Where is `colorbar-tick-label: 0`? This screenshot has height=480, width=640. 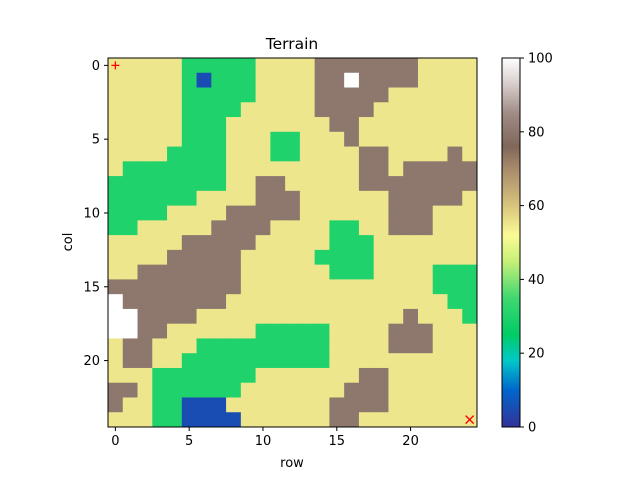
colorbar-tick-label: 0 is located at coordinates (532, 428).